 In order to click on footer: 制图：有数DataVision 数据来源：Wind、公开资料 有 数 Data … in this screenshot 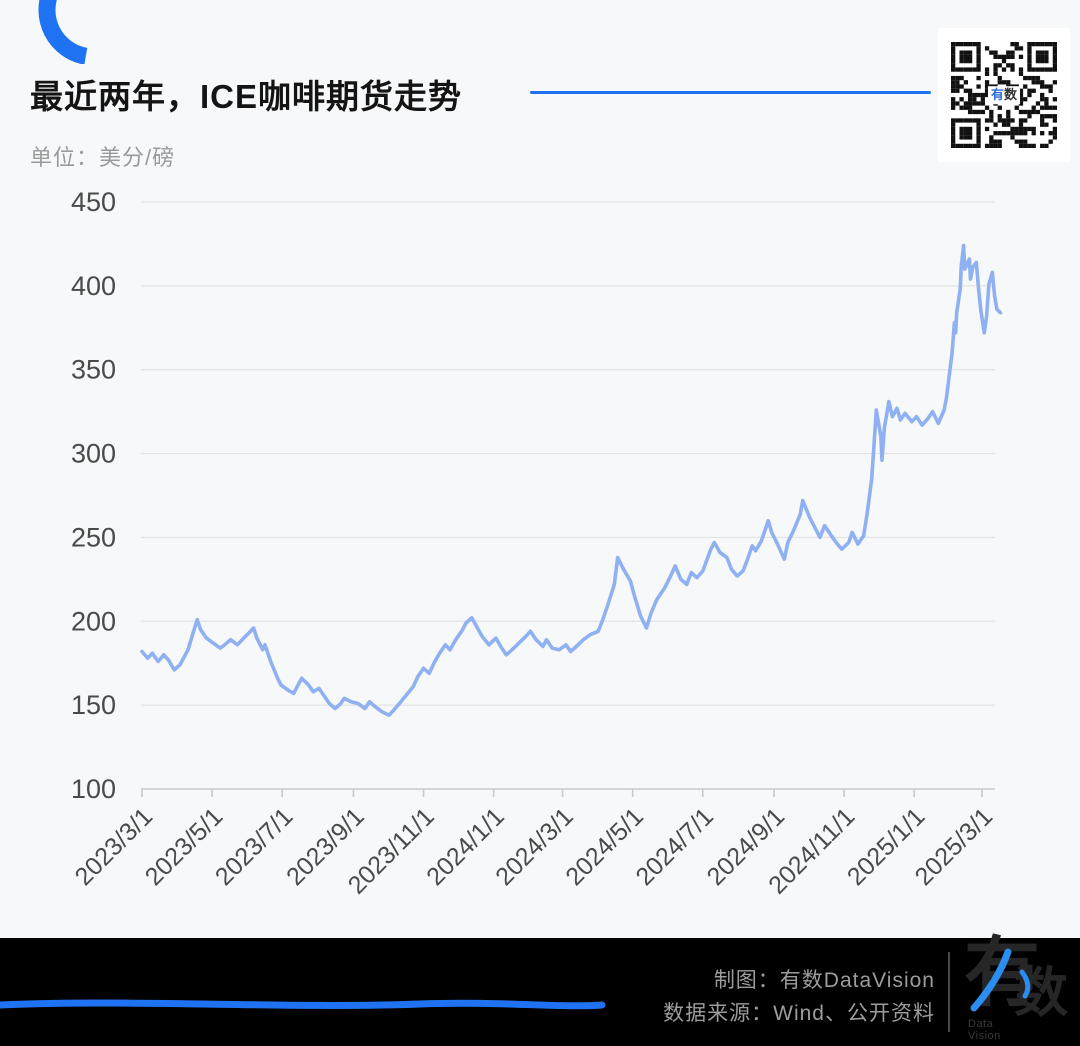, I will do `click(540, 991)`.